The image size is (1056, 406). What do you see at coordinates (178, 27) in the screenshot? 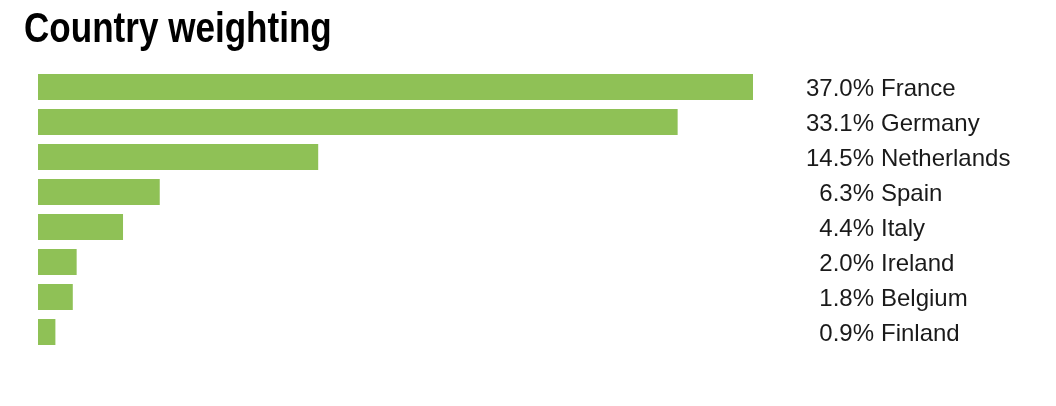
I see `chart-title: Country weighting` at bounding box center [178, 27].